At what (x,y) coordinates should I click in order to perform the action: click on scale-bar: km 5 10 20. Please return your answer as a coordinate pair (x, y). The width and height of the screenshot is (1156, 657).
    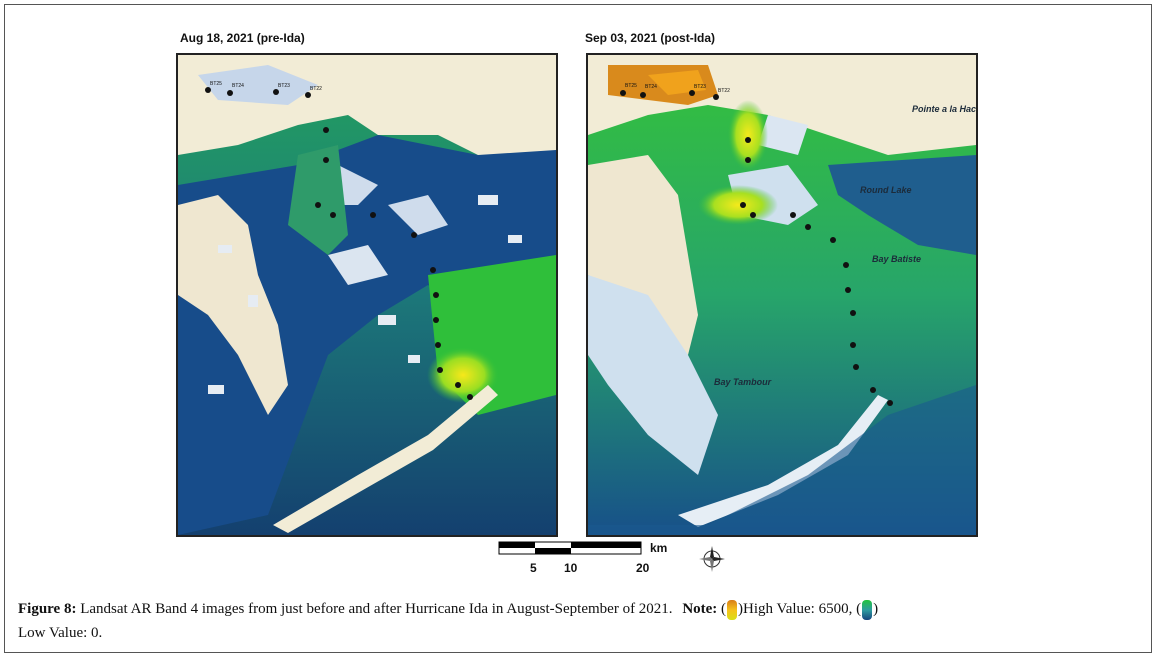
    Looking at the image, I should click on (598, 561).